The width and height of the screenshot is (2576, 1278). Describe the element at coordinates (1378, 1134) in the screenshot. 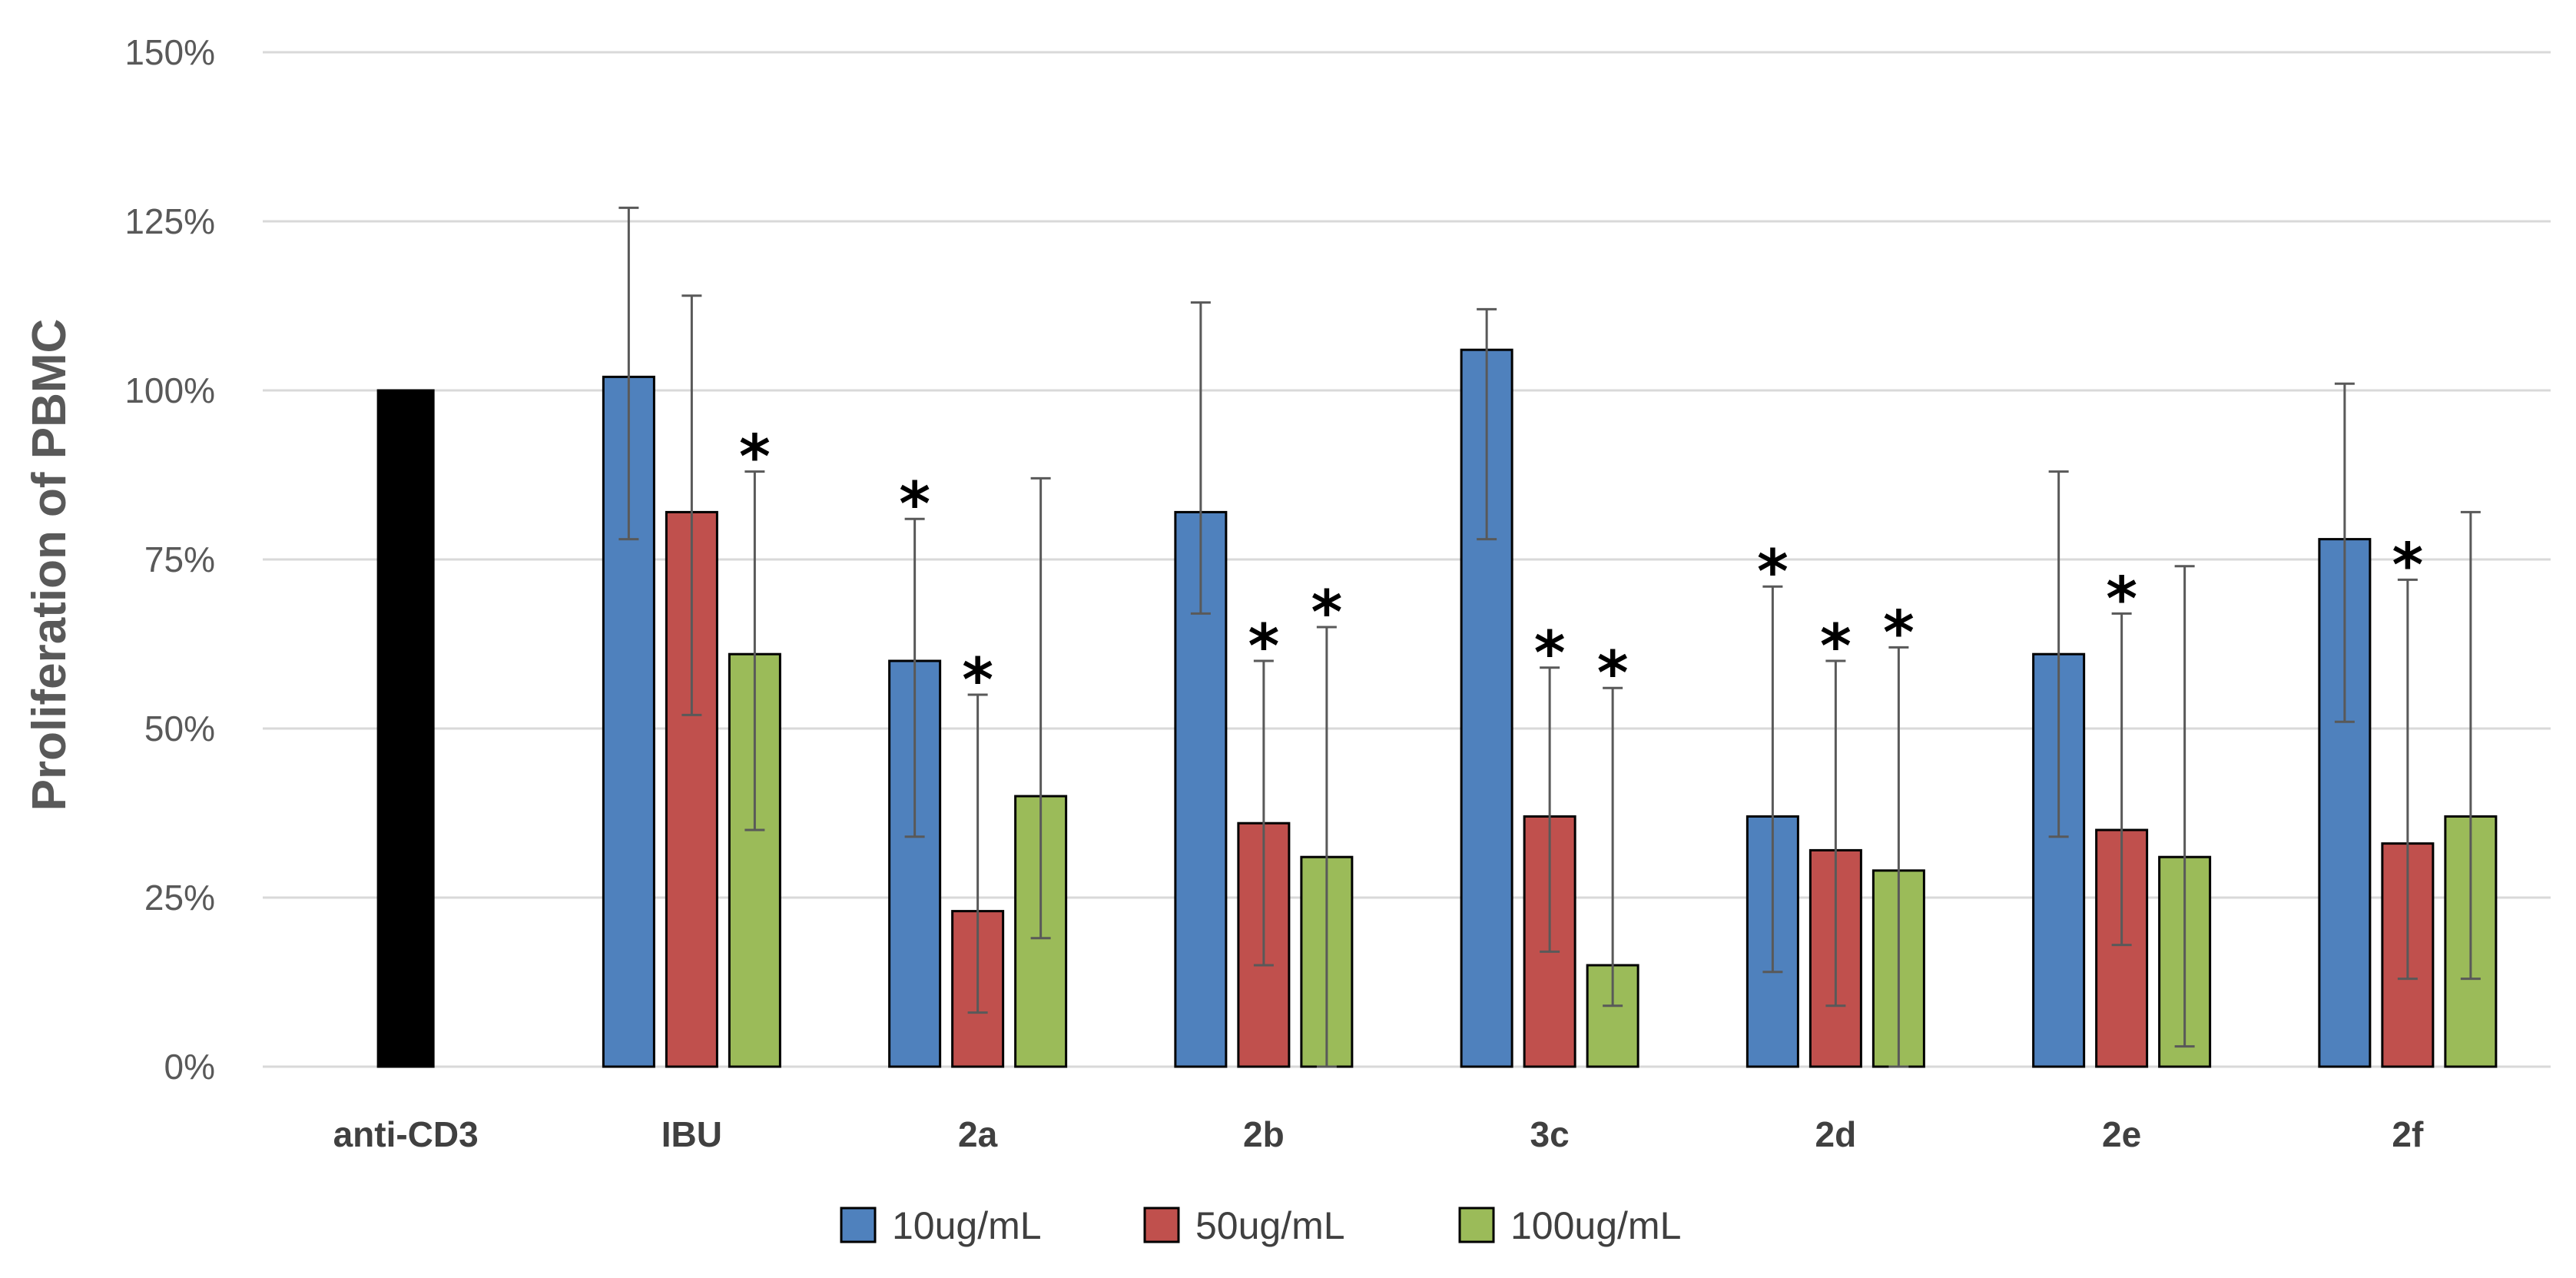

I see `x-tick-labels: anti-CD3 IBU 2a 2b 3c 2d 2e 2f` at that location.